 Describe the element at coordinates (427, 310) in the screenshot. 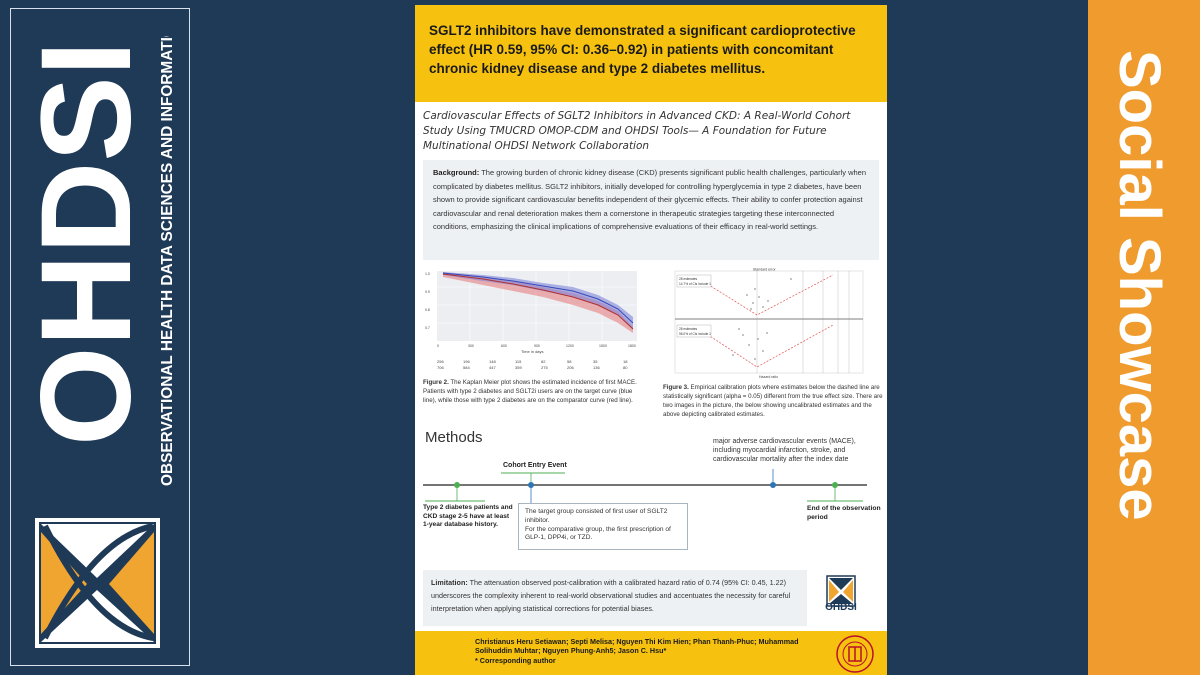

I see `km-y-tick: 0.8` at that location.